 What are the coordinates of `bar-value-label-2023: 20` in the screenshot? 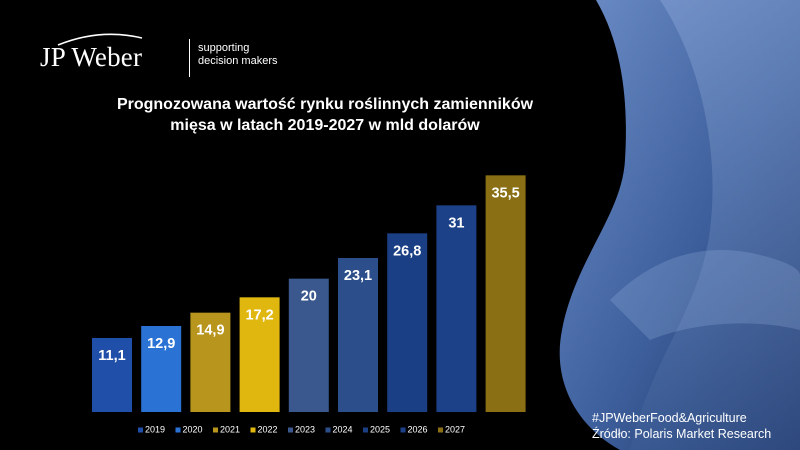 It's located at (309, 297).